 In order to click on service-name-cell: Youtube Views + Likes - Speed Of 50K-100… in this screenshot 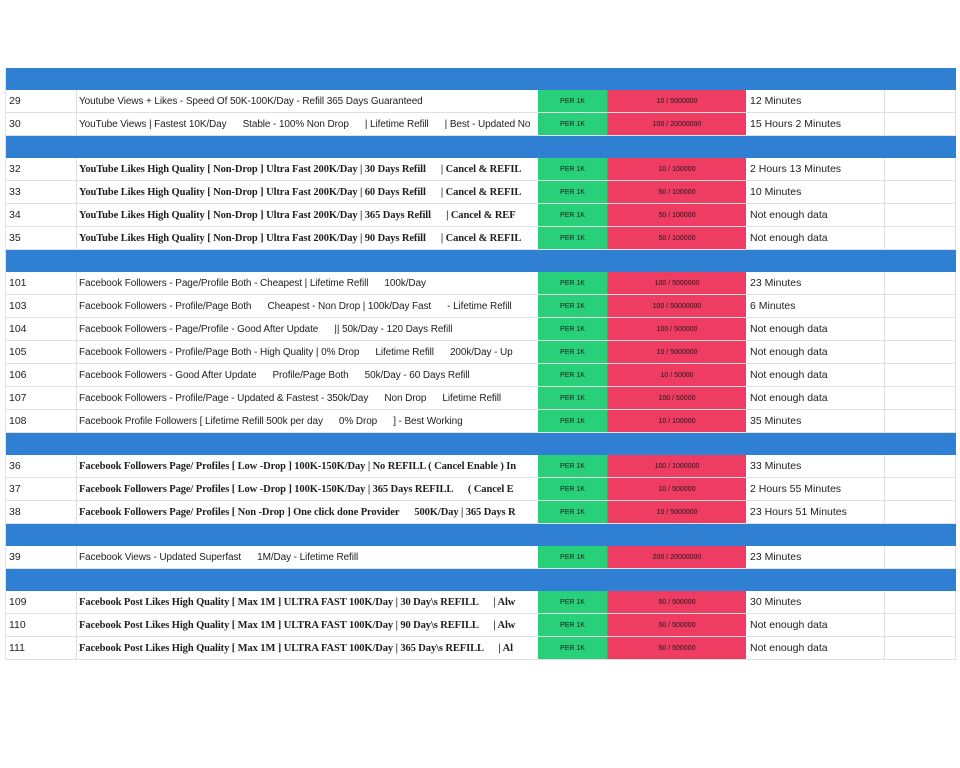, I will do `click(307, 101)`.